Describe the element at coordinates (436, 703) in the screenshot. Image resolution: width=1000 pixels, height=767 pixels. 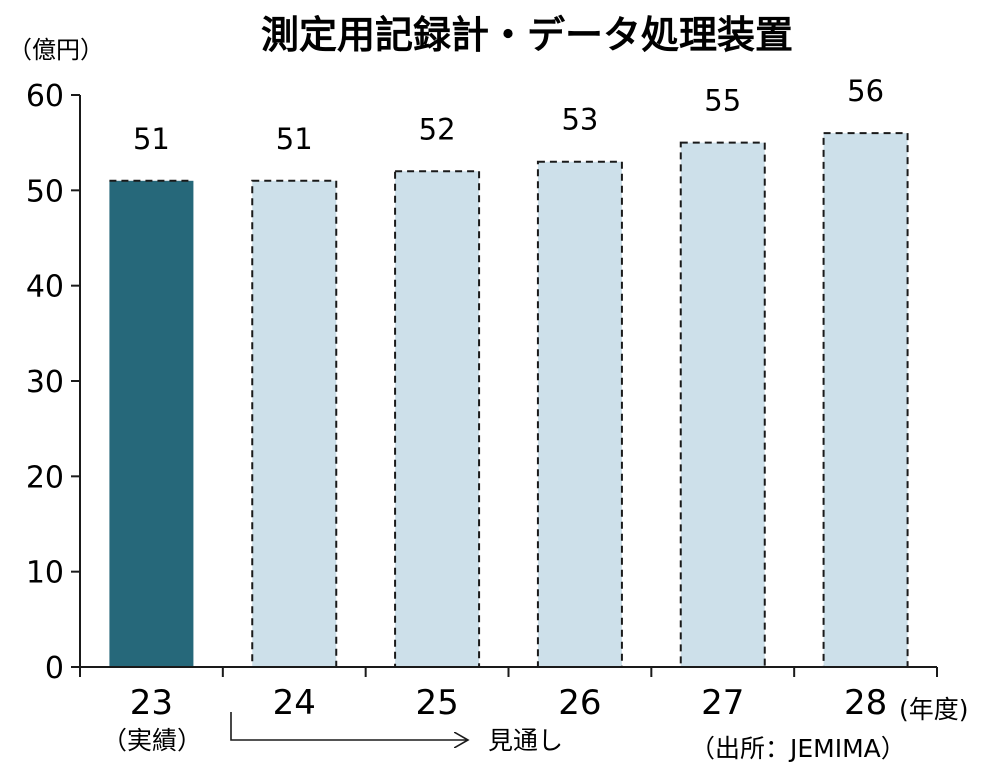
I see `x-tick-label: 25` at that location.